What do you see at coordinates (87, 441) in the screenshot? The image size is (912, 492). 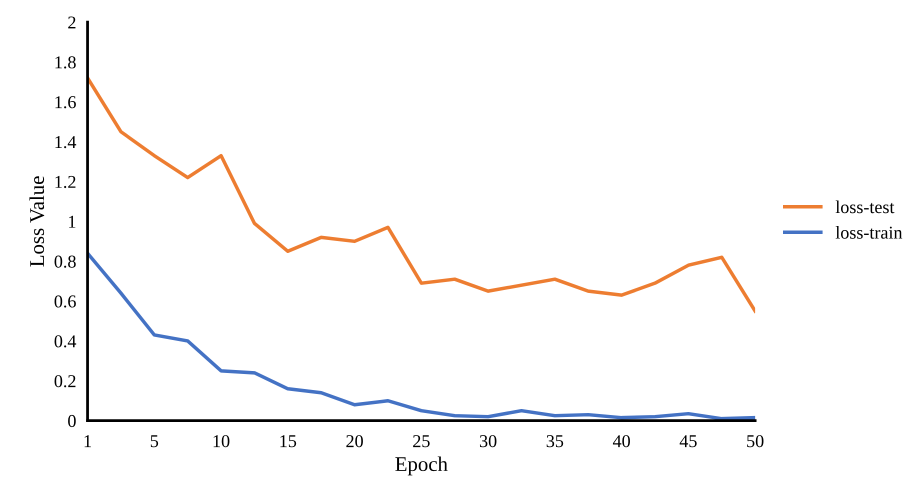 I see `x-tick-label: 1` at bounding box center [87, 441].